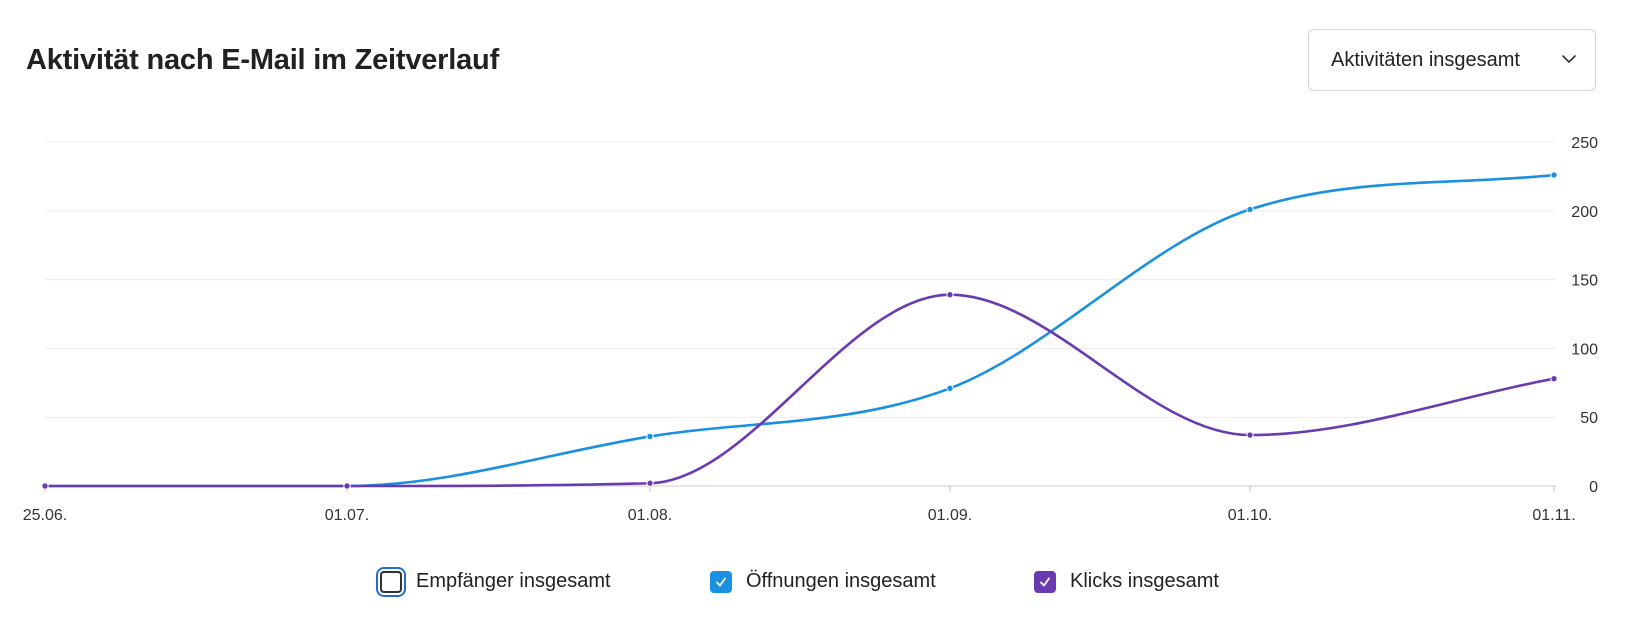 The width and height of the screenshot is (1634, 636). Describe the element at coordinates (263, 60) in the screenshot. I see `chart-title: Aktivität nach E-Mail im Zeitverlauf` at that location.